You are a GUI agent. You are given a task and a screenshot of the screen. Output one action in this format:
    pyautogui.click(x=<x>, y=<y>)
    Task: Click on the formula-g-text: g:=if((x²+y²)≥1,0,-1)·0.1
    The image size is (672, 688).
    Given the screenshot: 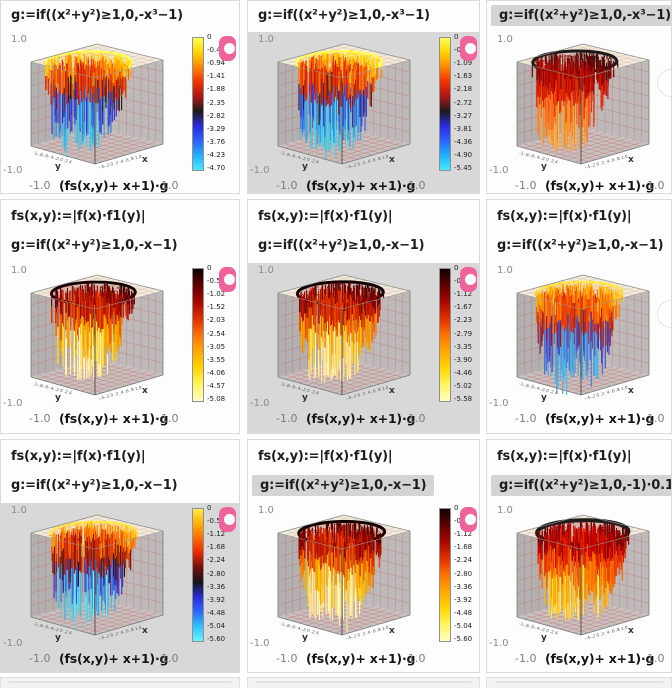 What is the action you would take?
    pyautogui.click(x=581, y=485)
    